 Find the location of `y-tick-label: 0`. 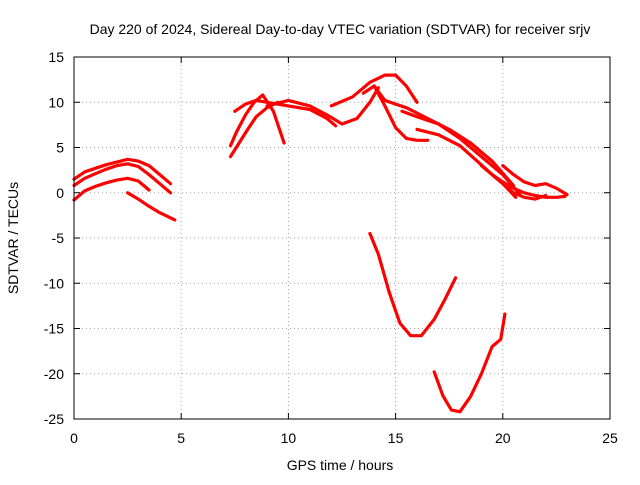

y-tick-label: 0 is located at coordinates (60, 193).